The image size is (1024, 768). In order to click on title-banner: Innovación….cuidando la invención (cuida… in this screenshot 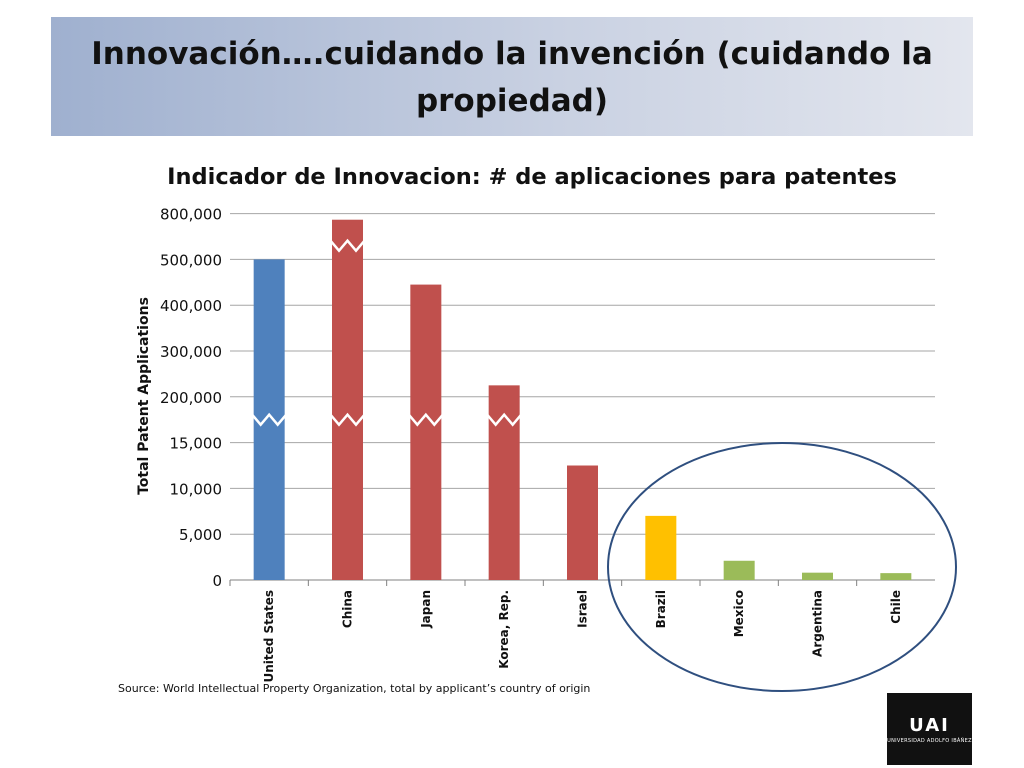, I will do `click(512, 76)`.